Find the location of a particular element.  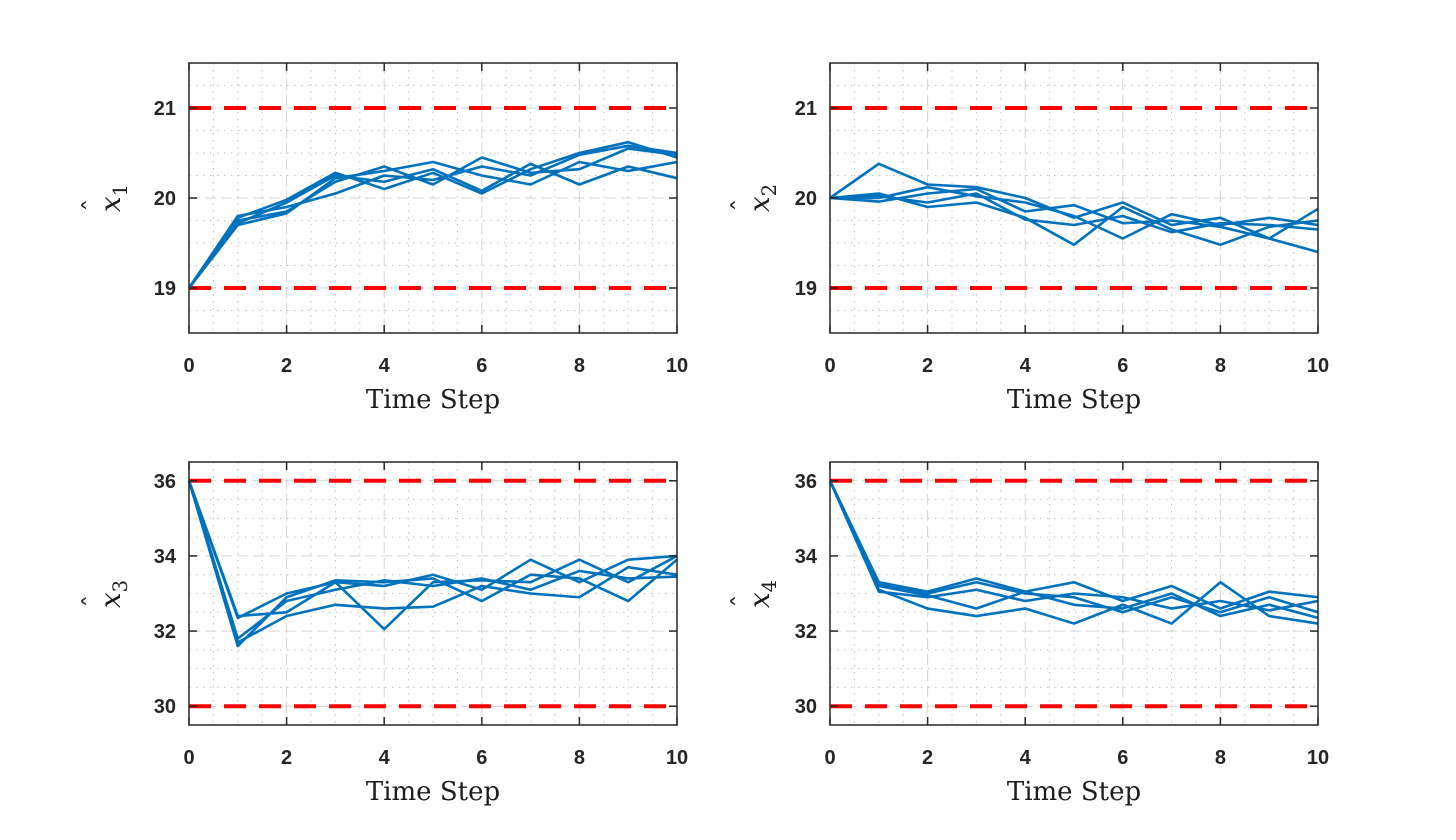

y-axis-label-x3: ˆ x3 is located at coordinates (104, 594).